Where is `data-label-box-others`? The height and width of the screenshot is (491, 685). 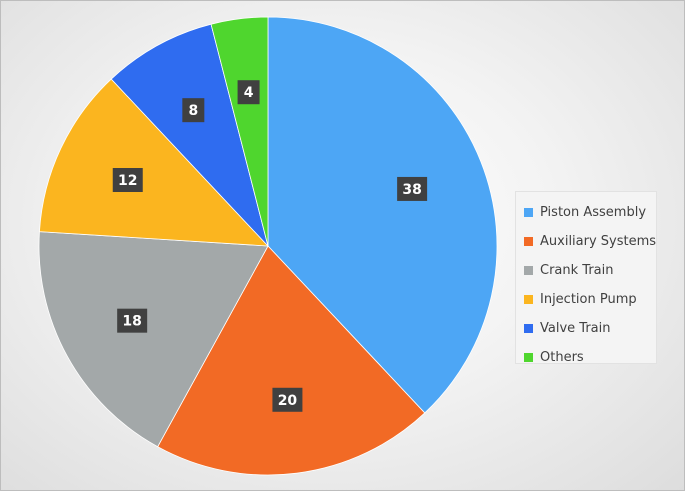
data-label-box-others is located at coordinates (248, 92).